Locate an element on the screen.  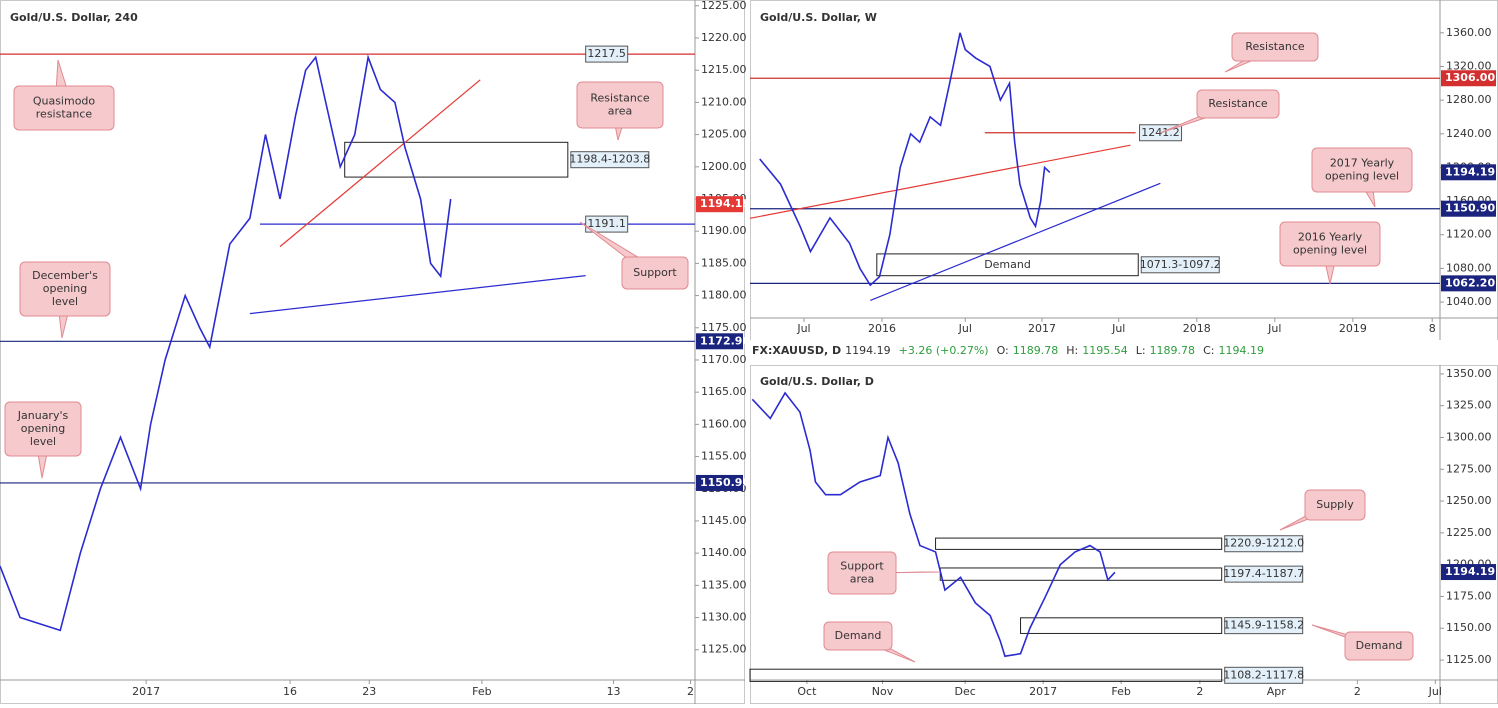
zone-label: 1198.4-1203.8 is located at coordinates (609, 159).